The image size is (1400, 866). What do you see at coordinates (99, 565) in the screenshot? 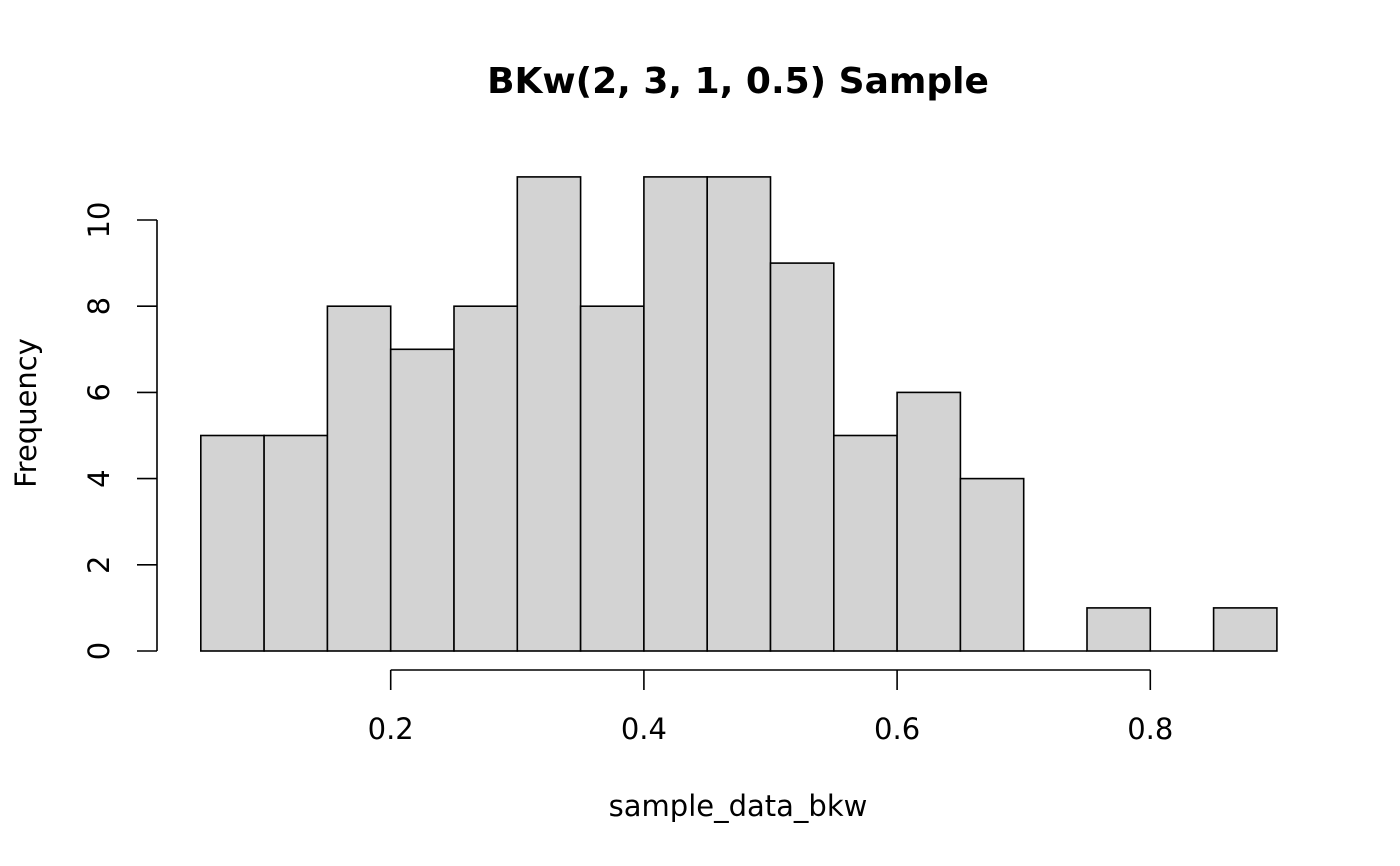
I see `y-tick-label: 2` at bounding box center [99, 565].